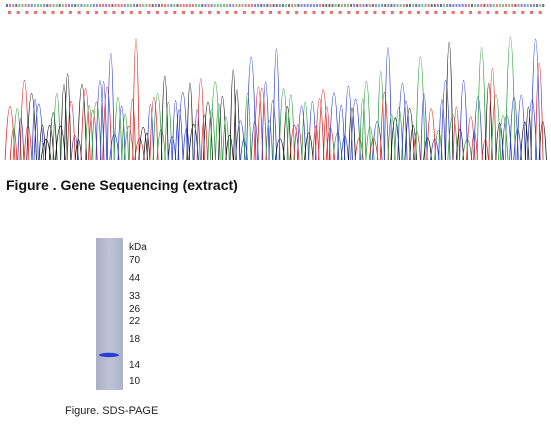  What do you see at coordinates (109, 355) in the screenshot?
I see `protein-band` at bounding box center [109, 355].